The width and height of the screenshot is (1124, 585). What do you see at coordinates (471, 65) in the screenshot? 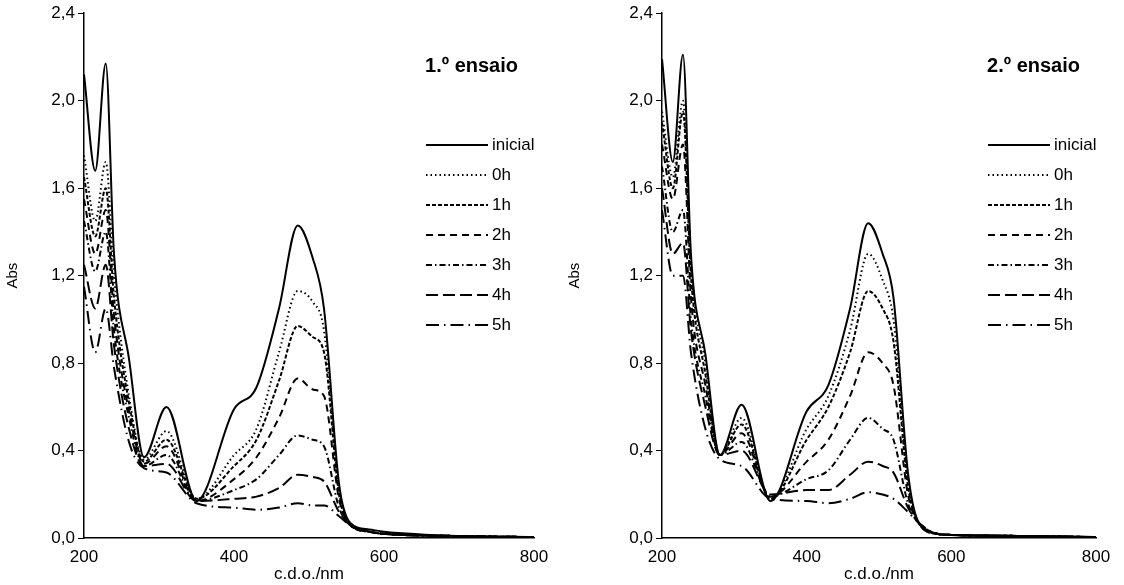
I see `text: 1.º ensaio` at bounding box center [471, 65].